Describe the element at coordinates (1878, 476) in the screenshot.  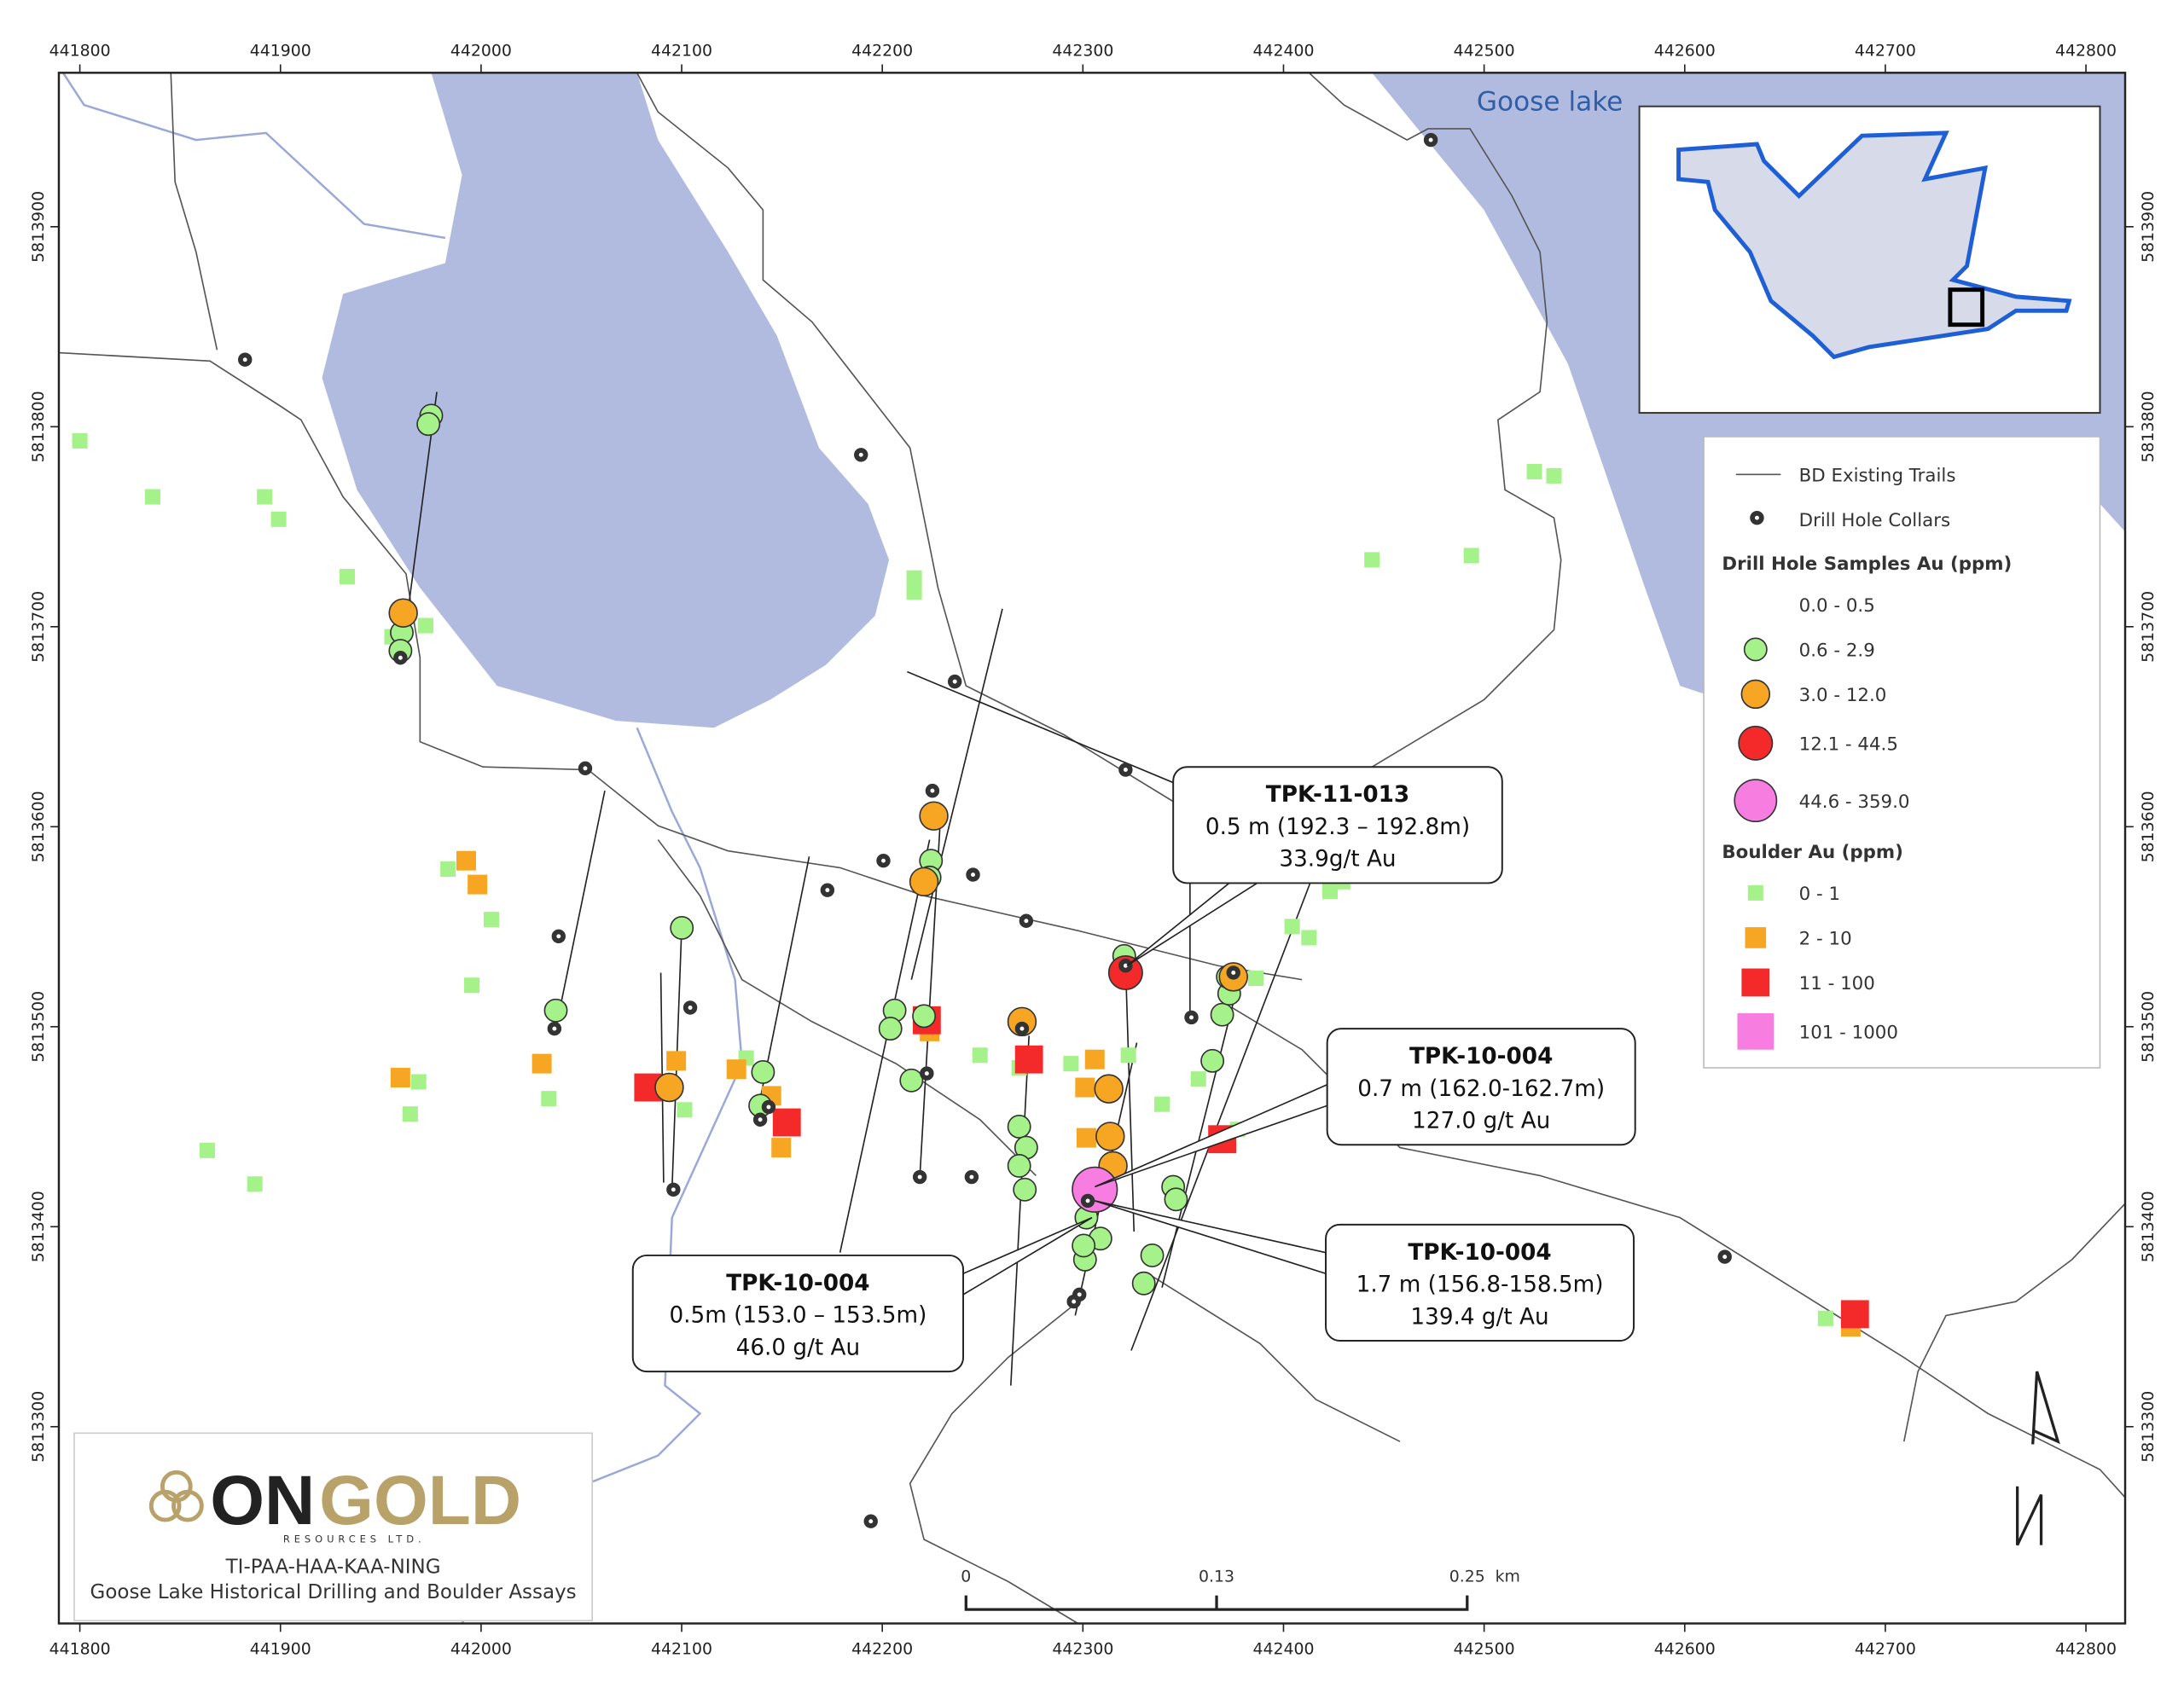
I see `legend-label: BD Existing Trails` at that location.